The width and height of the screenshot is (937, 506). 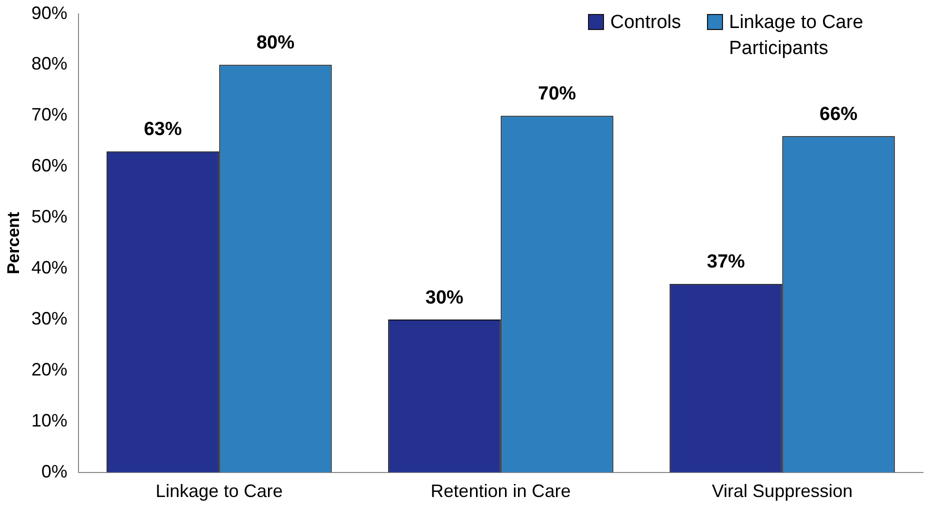 I want to click on y-tick-label: 20%, so click(x=49, y=369).